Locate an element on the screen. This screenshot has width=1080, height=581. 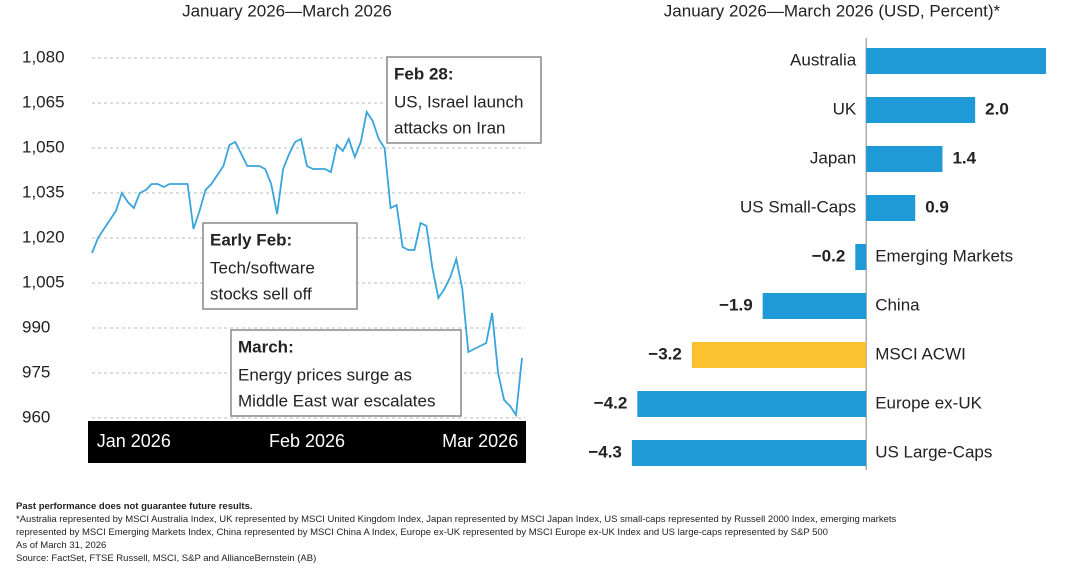
y-tick-label: 960 is located at coordinates (36, 416).